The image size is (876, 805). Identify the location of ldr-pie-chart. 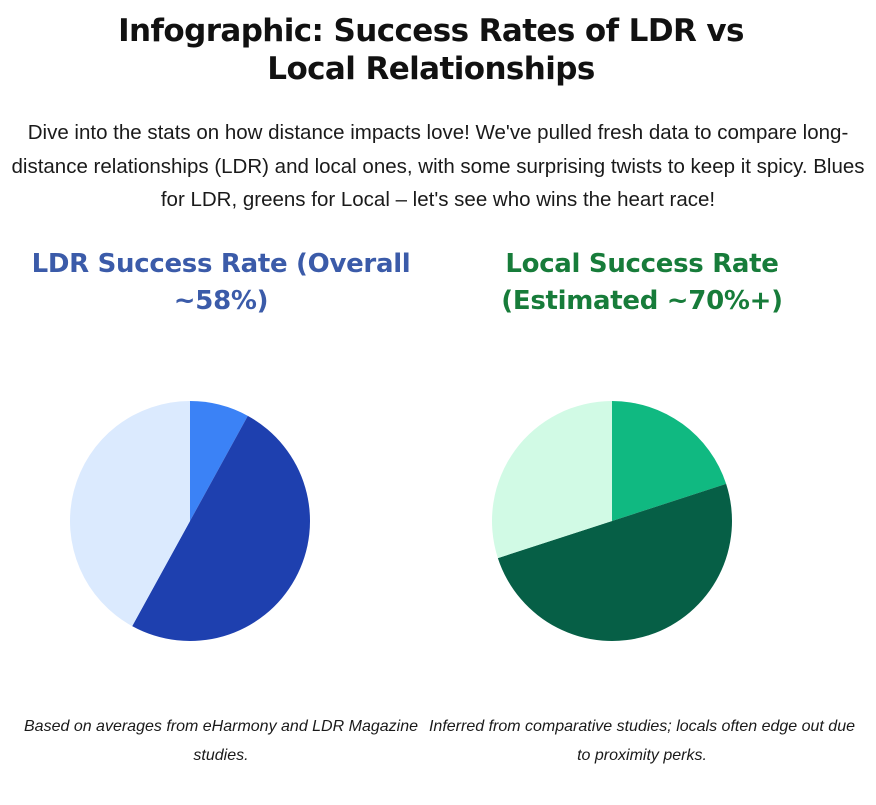
(189, 521).